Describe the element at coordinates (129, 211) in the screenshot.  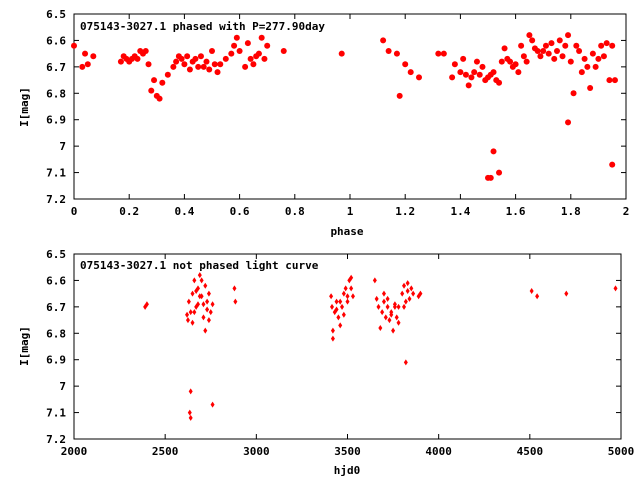
I see `phased-x-tick-label: 0.2` at that location.